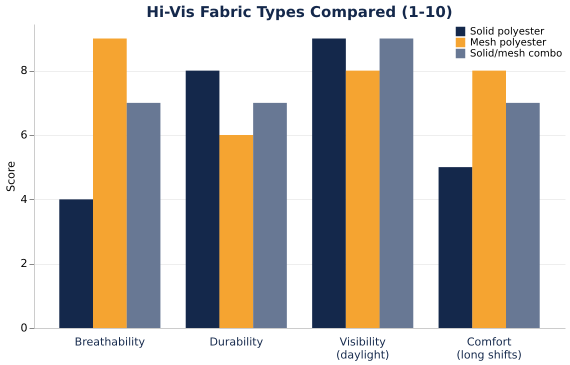  What do you see at coordinates (299, 12) in the screenshot?
I see `chart-title: Hi-Vis Fabric Types Compared (1-10)` at bounding box center [299, 12].